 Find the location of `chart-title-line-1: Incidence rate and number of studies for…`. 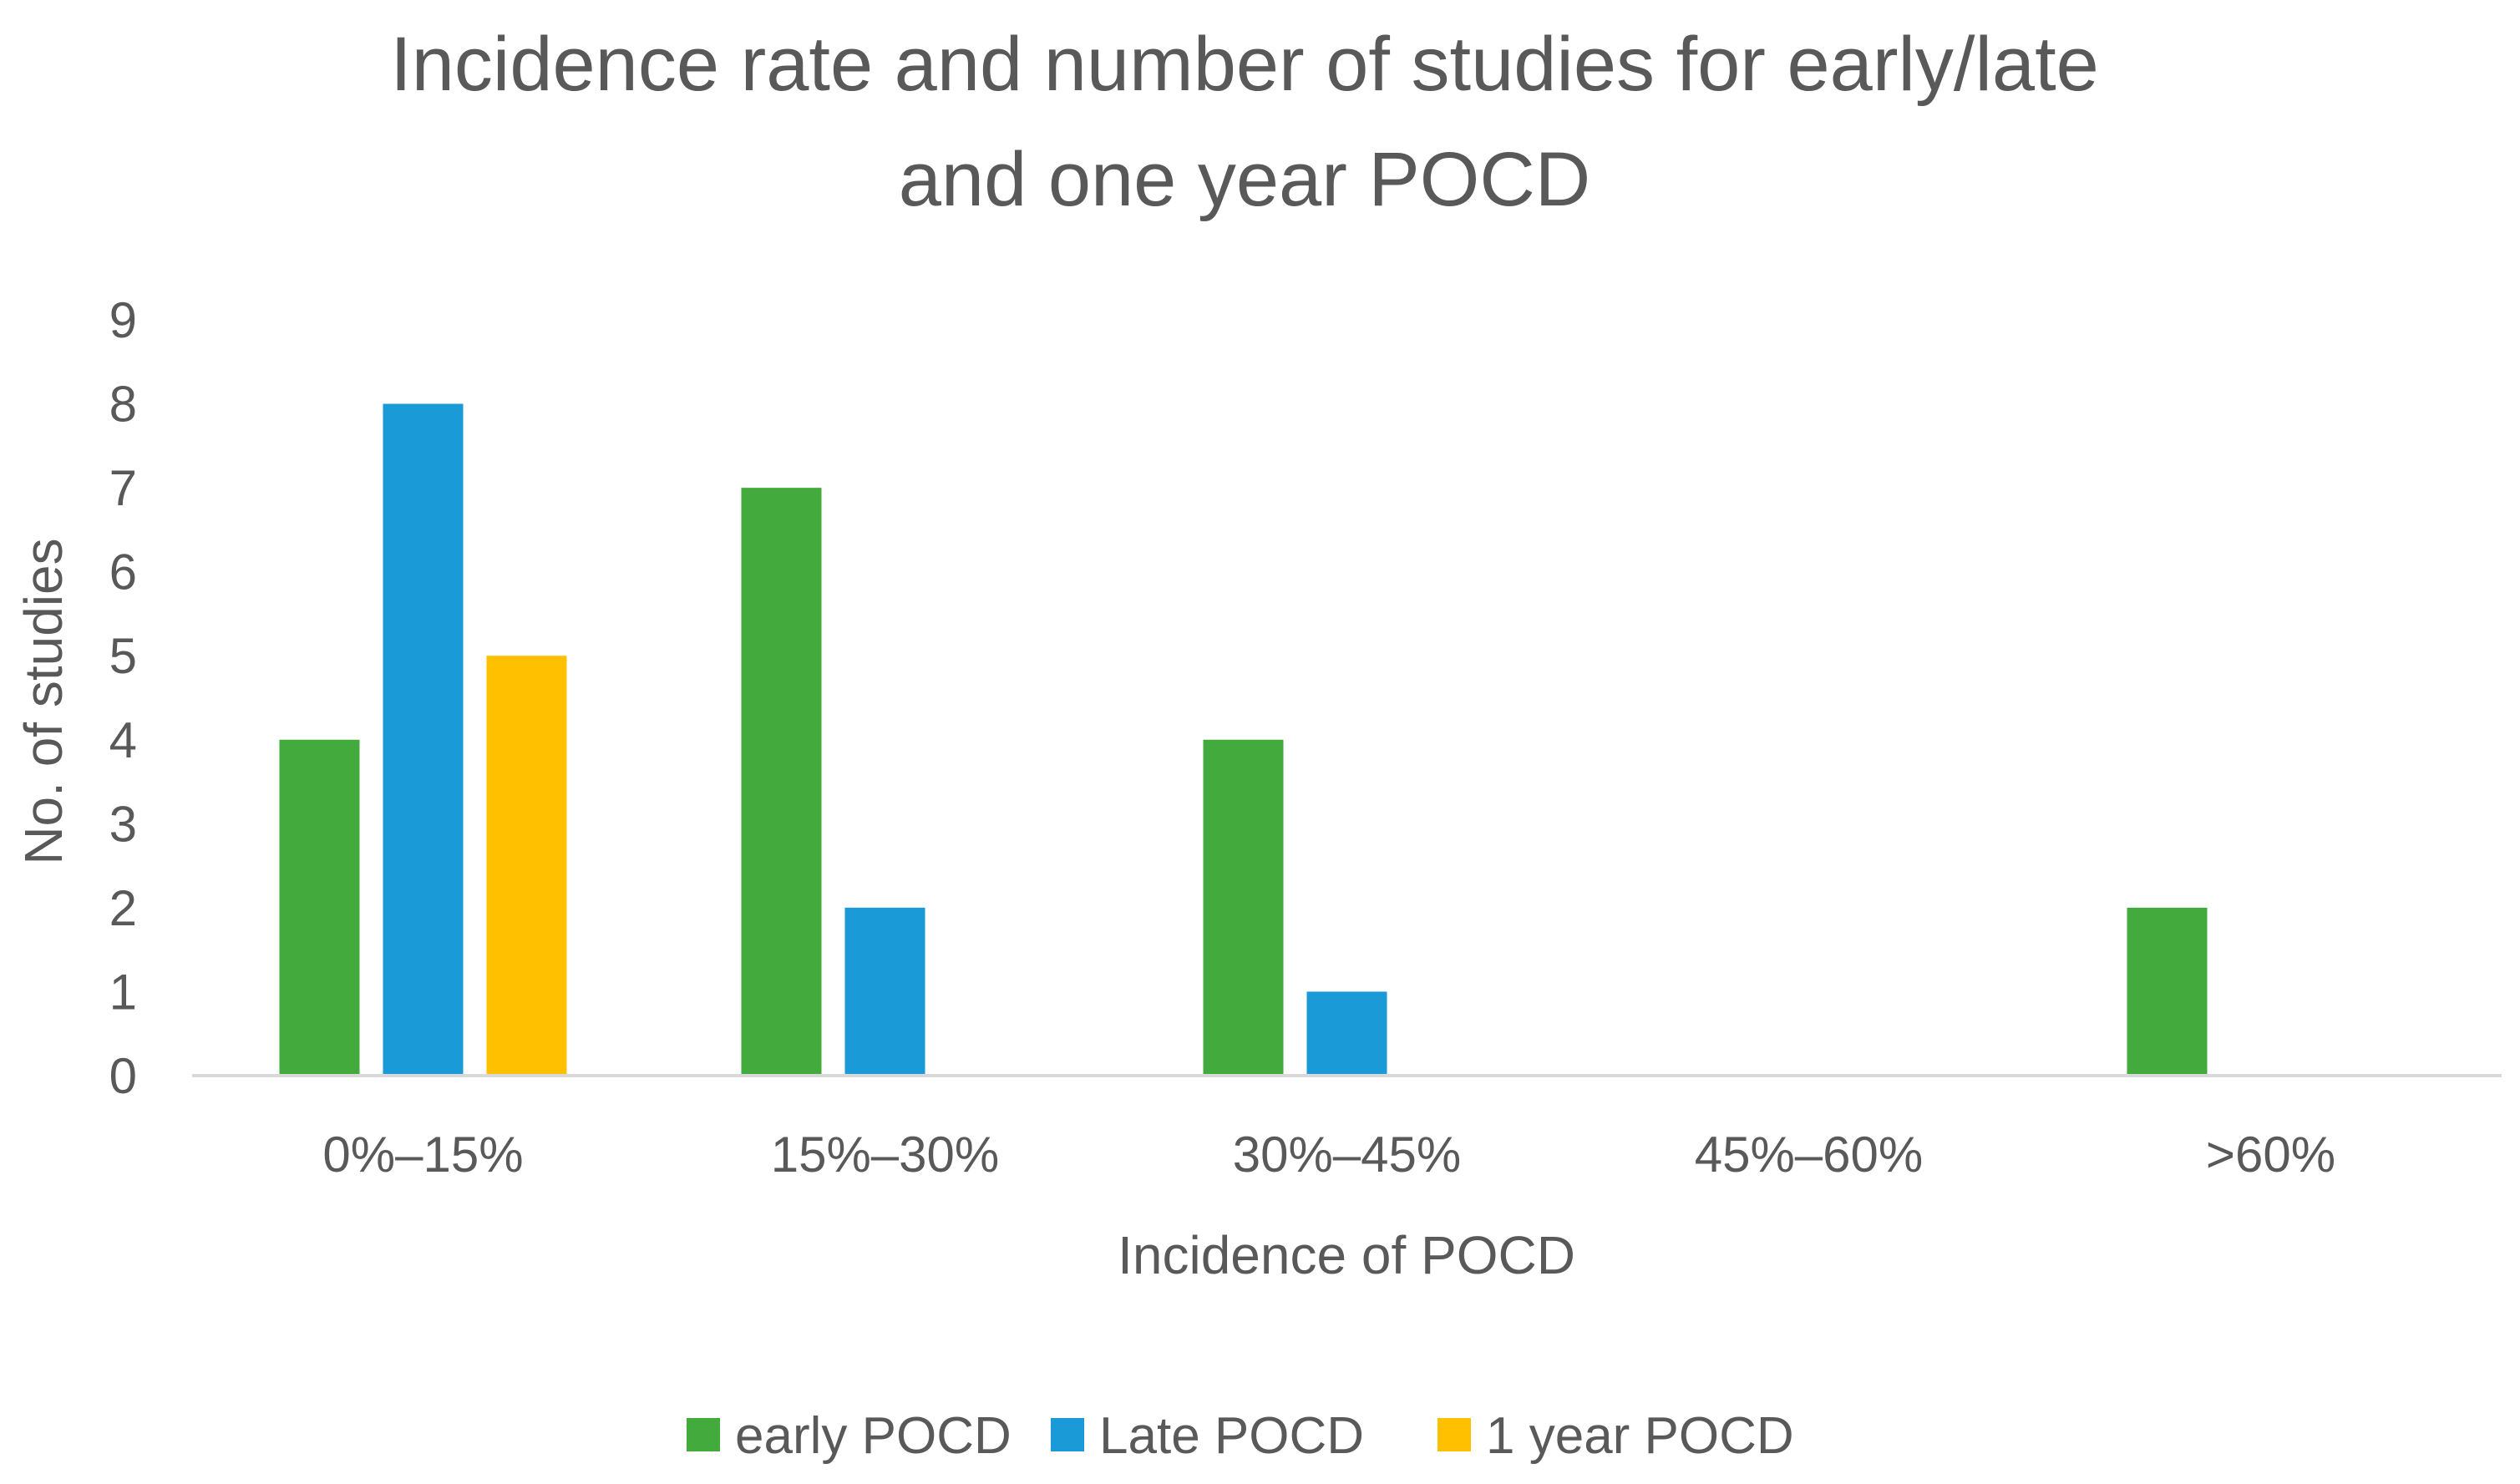

chart-title-line-1: Incidence rate and number of studies for… is located at coordinates (1244, 64).